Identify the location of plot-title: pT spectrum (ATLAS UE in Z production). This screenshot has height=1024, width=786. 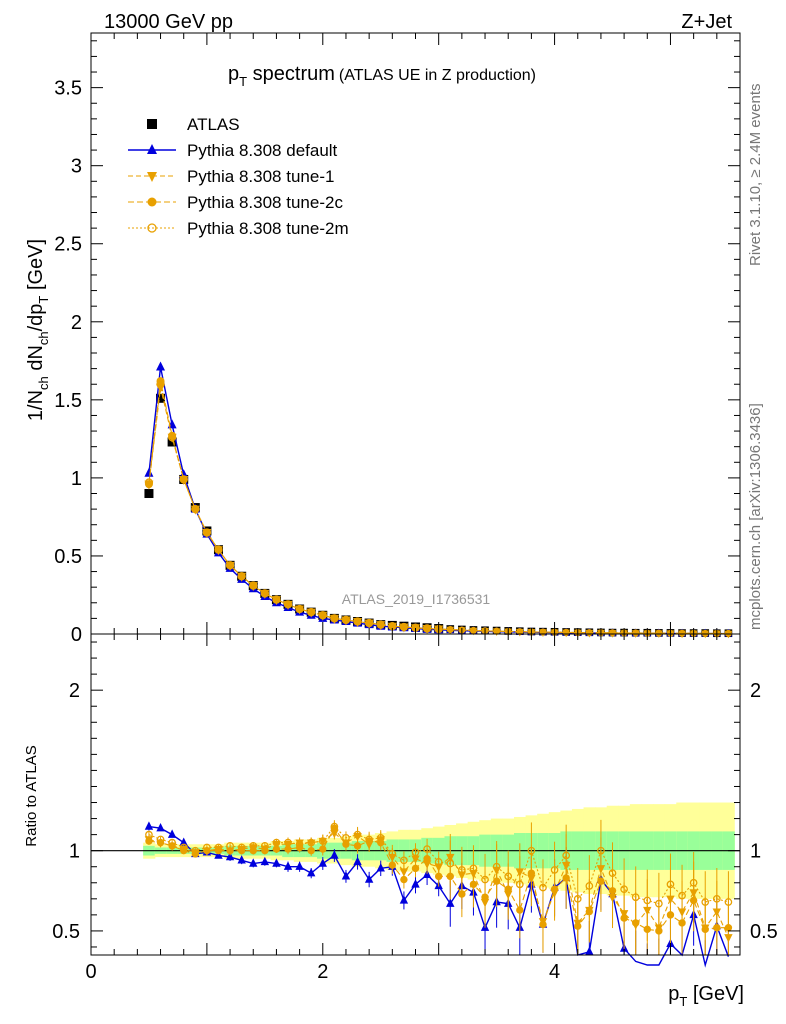
(382, 76).